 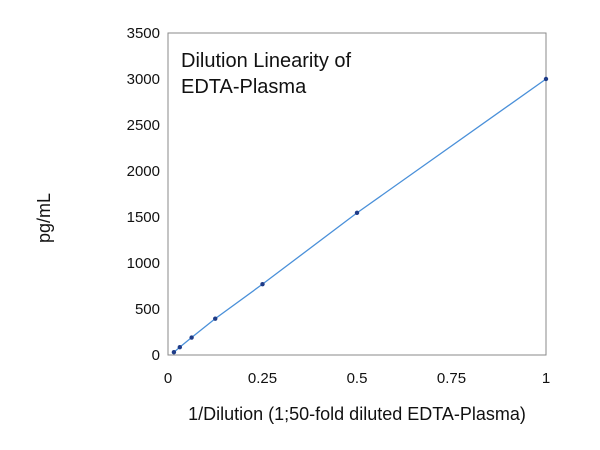 I want to click on y-tick-label: 1500, so click(x=143, y=217).